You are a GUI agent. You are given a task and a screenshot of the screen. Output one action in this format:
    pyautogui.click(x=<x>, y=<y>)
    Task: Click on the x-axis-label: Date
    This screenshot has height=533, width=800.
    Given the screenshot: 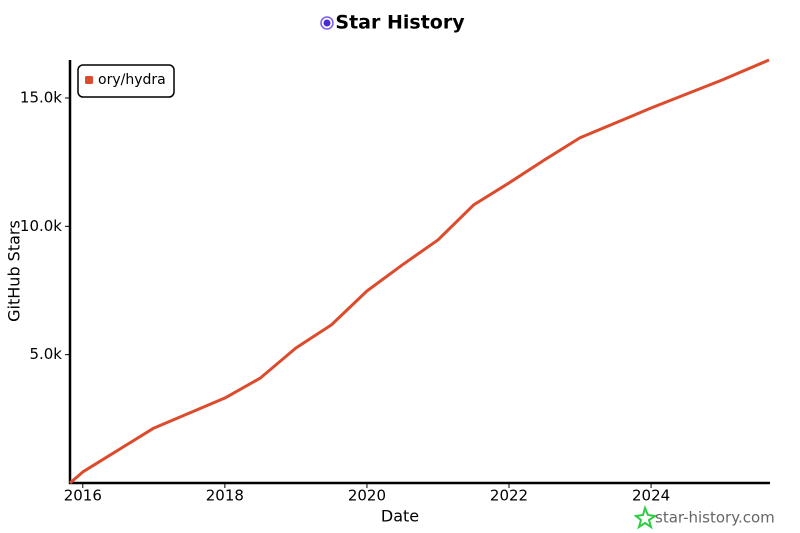 What is the action you would take?
    pyautogui.click(x=400, y=516)
    